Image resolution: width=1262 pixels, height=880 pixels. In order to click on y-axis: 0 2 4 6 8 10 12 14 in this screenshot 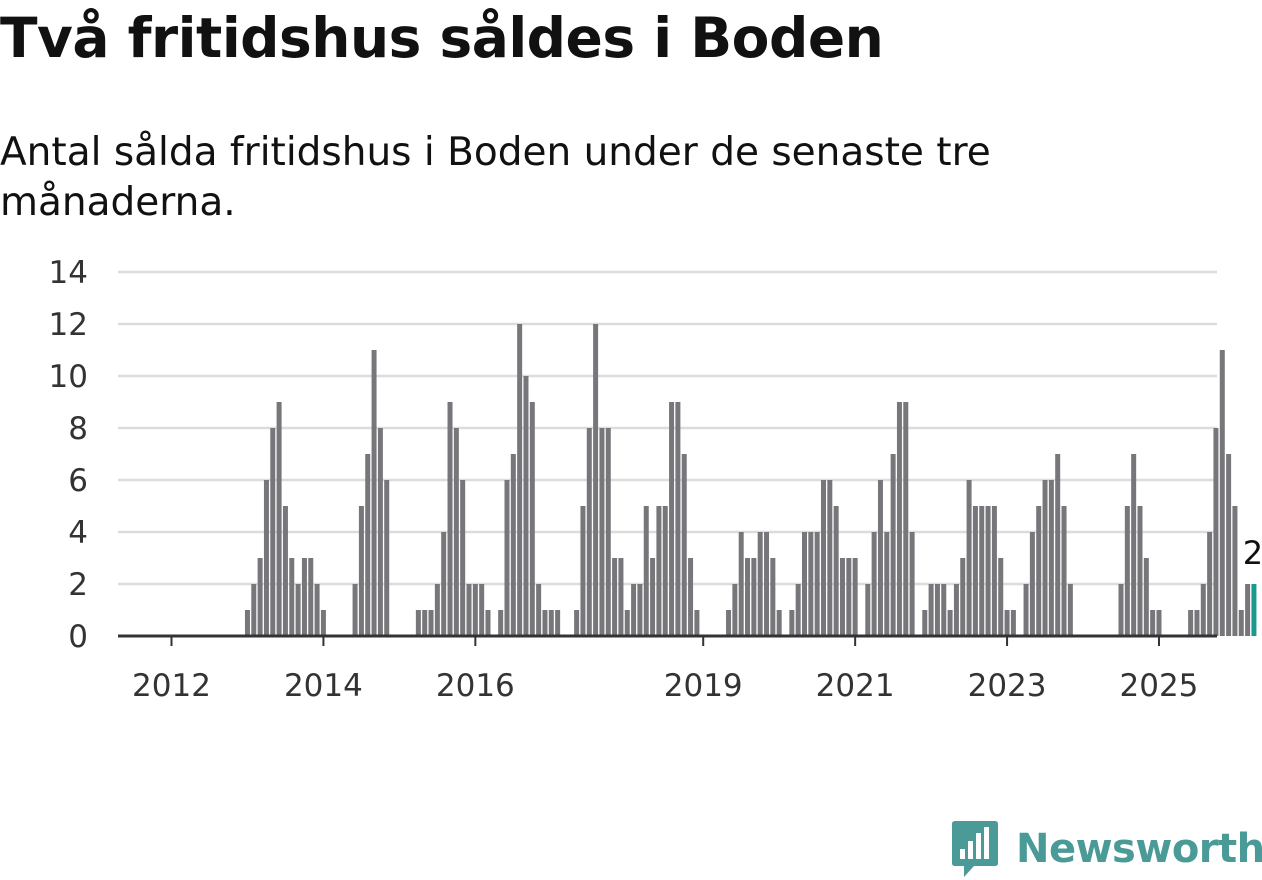, I will do `click(68, 455)`.